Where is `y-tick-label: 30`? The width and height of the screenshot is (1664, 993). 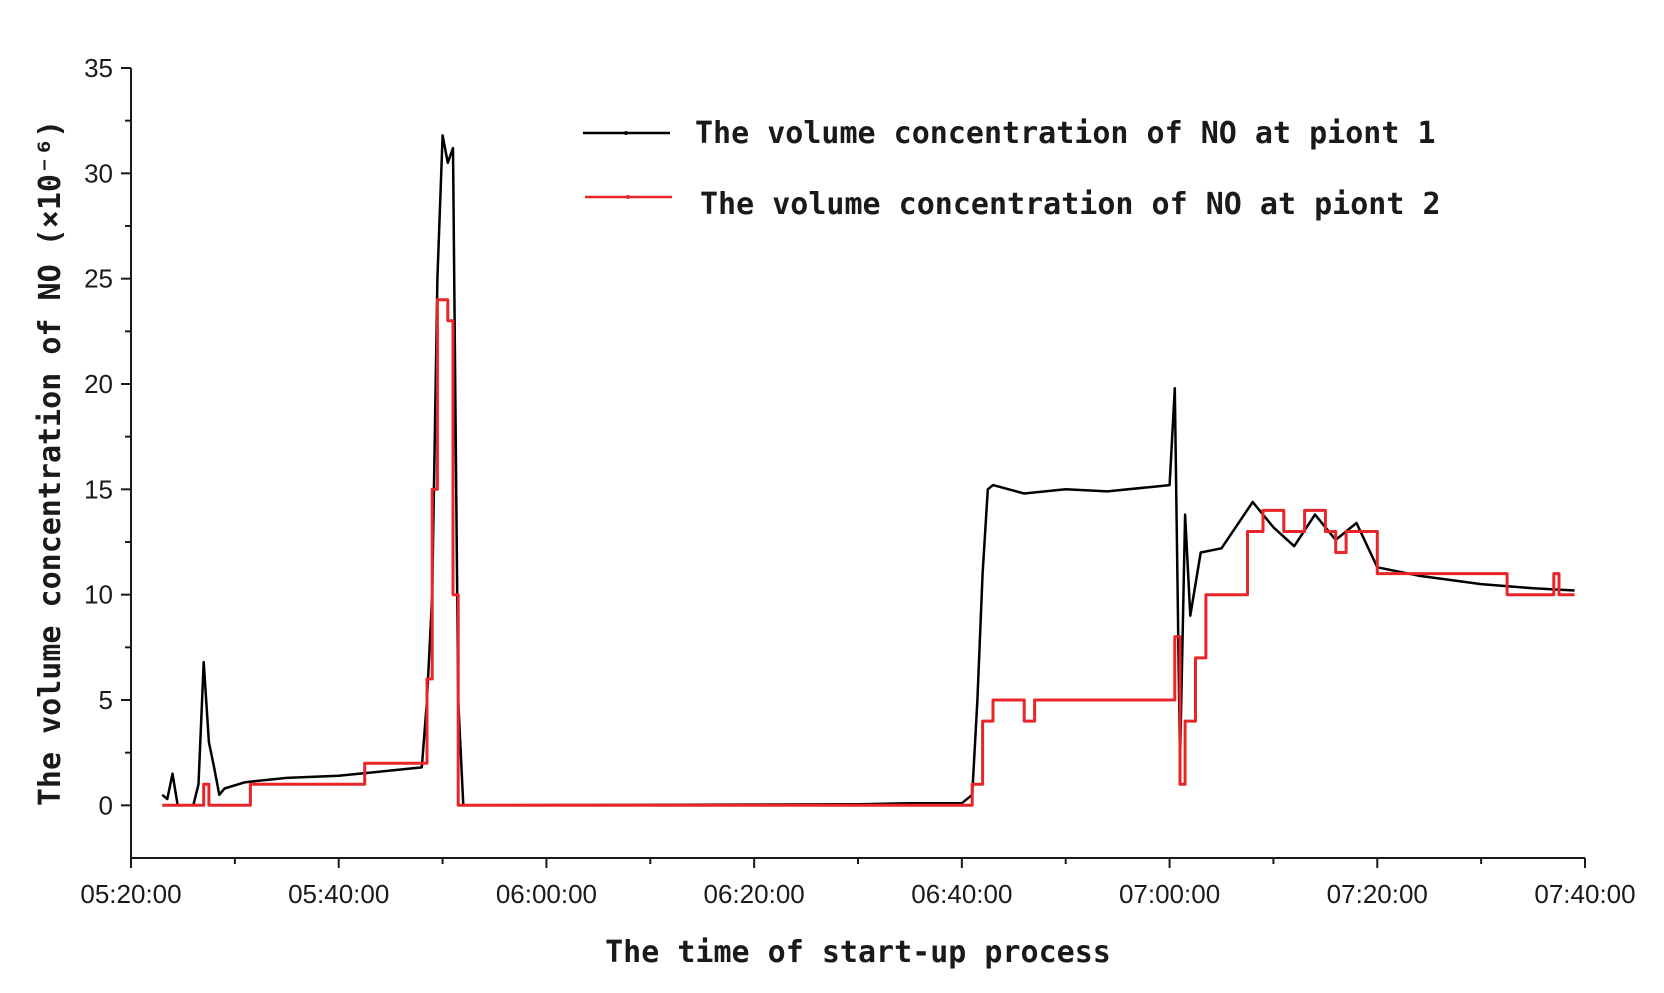 y-tick-label: 30 is located at coordinates (98, 173).